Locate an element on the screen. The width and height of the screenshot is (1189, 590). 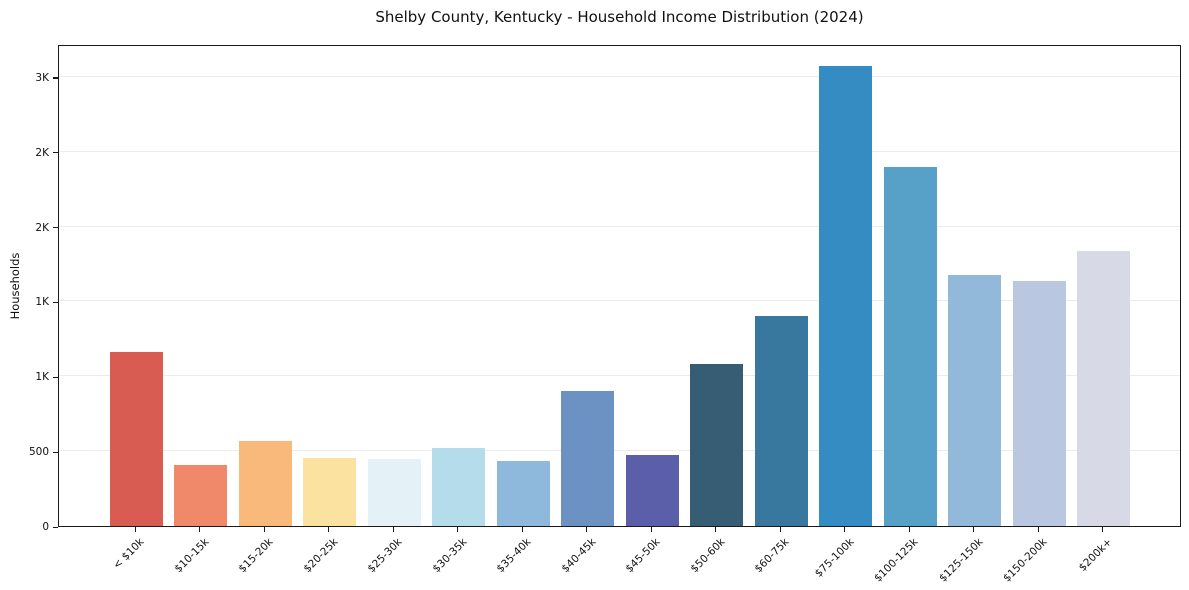
x-tick-label: $50-60k is located at coordinates (707, 556).